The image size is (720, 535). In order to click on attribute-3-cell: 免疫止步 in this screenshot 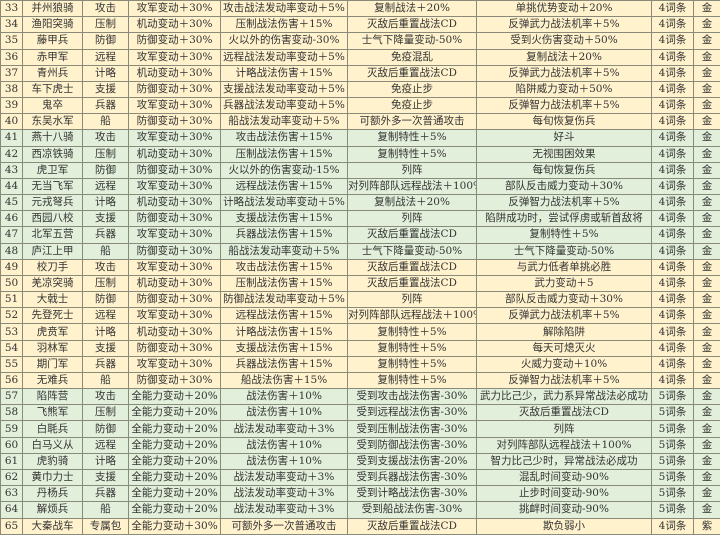, I will do `click(412, 89)`.